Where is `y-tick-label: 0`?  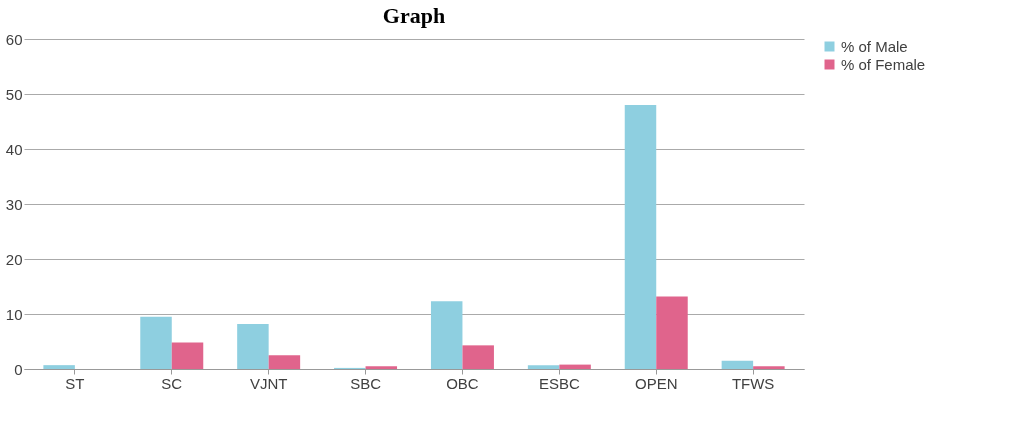
y-tick-label: 0 is located at coordinates (18, 369).